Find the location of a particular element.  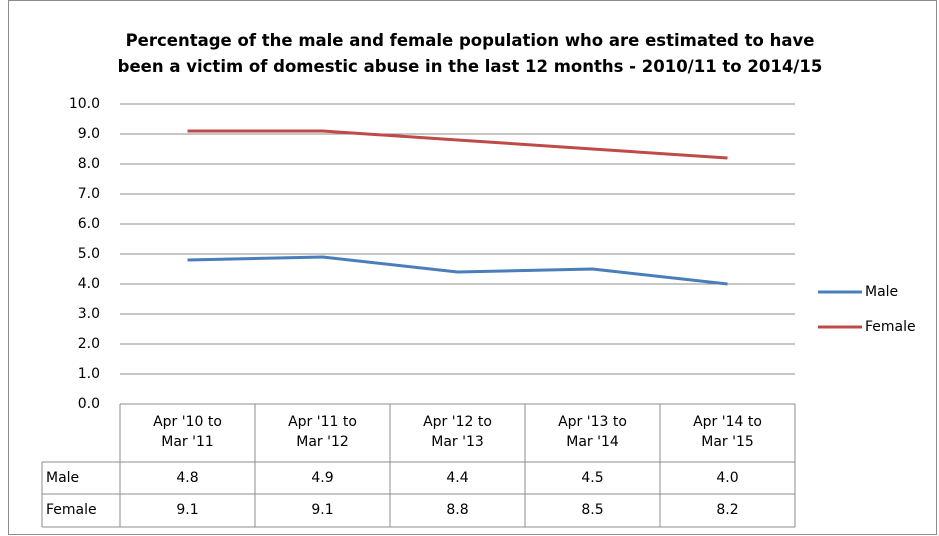

x-tick-label: Apr '10 to Mar '11 is located at coordinates (187, 432).